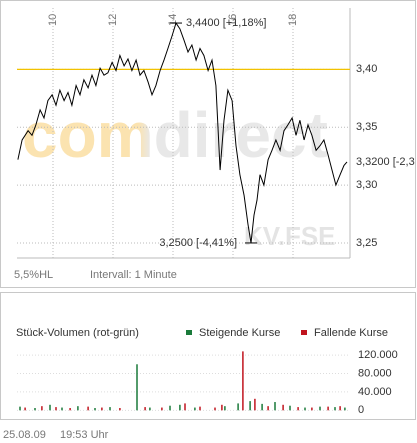 The height and width of the screenshot is (443, 417). What do you see at coordinates (113, 20) in the screenshot?
I see `x-tick-label: 12` at bounding box center [113, 20].